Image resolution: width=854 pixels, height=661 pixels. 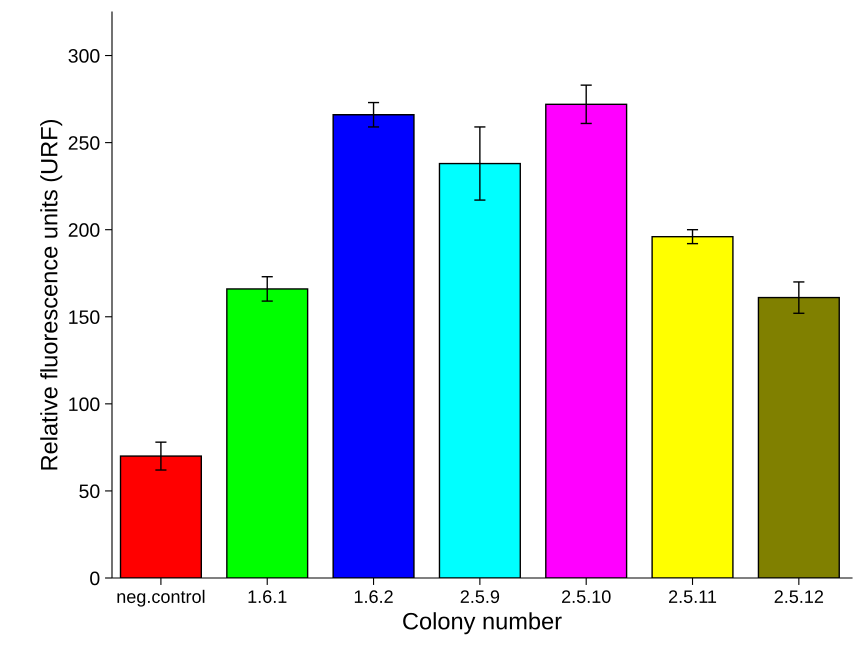 What do you see at coordinates (84, 143) in the screenshot?
I see `y-tick-label: 250` at bounding box center [84, 143].